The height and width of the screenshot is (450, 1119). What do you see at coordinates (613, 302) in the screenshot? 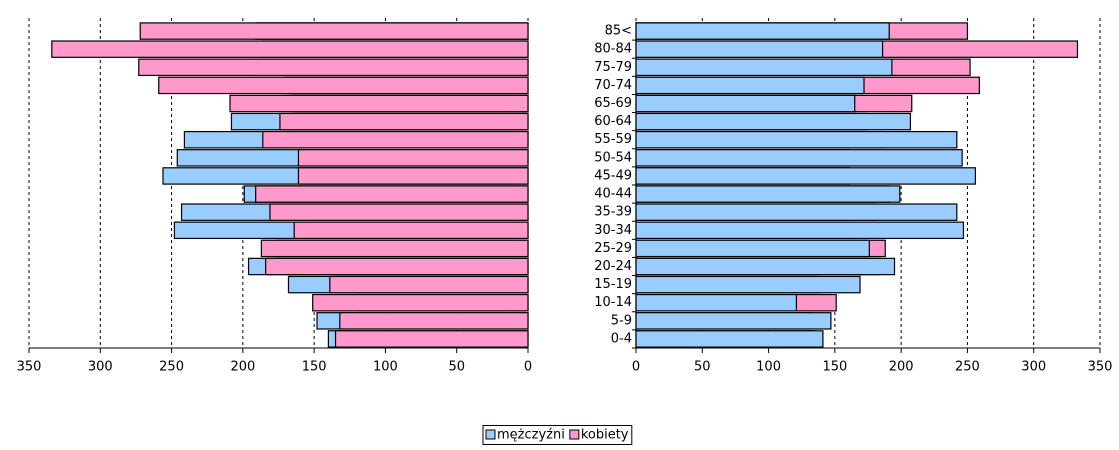
I see `y-tick-label: 10-14` at bounding box center [613, 302].